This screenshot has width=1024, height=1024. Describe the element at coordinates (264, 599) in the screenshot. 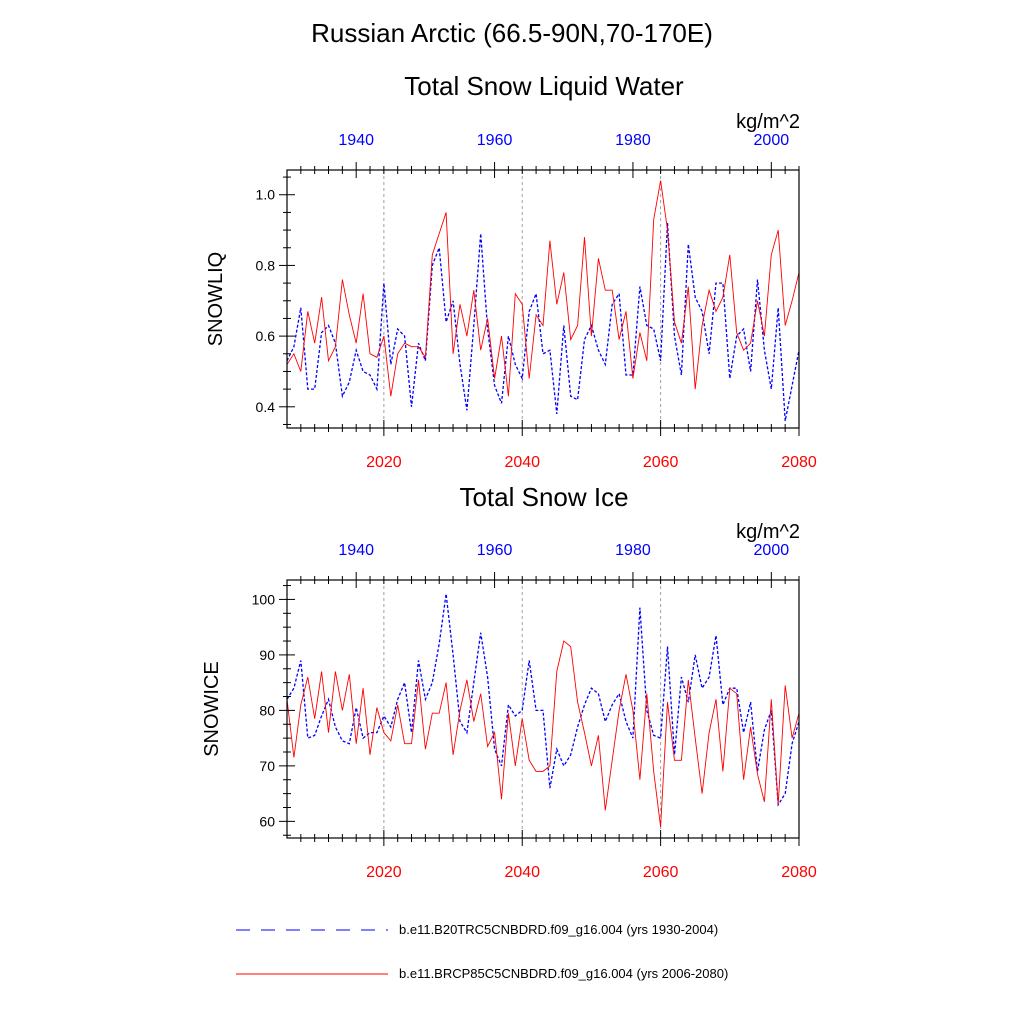

I see `y-tick-label: 100` at that location.